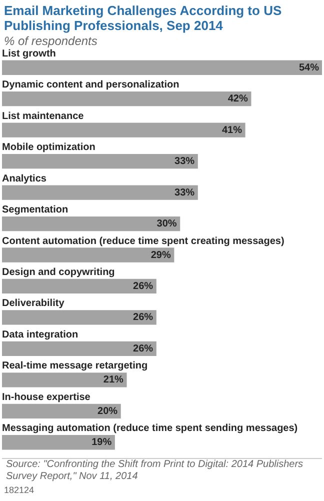 The width and height of the screenshot is (324, 501). What do you see at coordinates (91, 85) in the screenshot?
I see `y-tick-label: Dynamic content and personalization` at bounding box center [91, 85].